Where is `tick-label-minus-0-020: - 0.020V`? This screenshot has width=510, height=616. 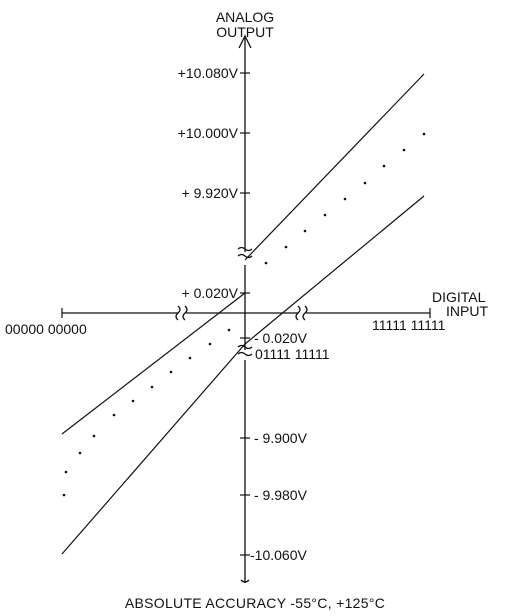
tick-label-minus-0-020: - 0.020V is located at coordinates (281, 338).